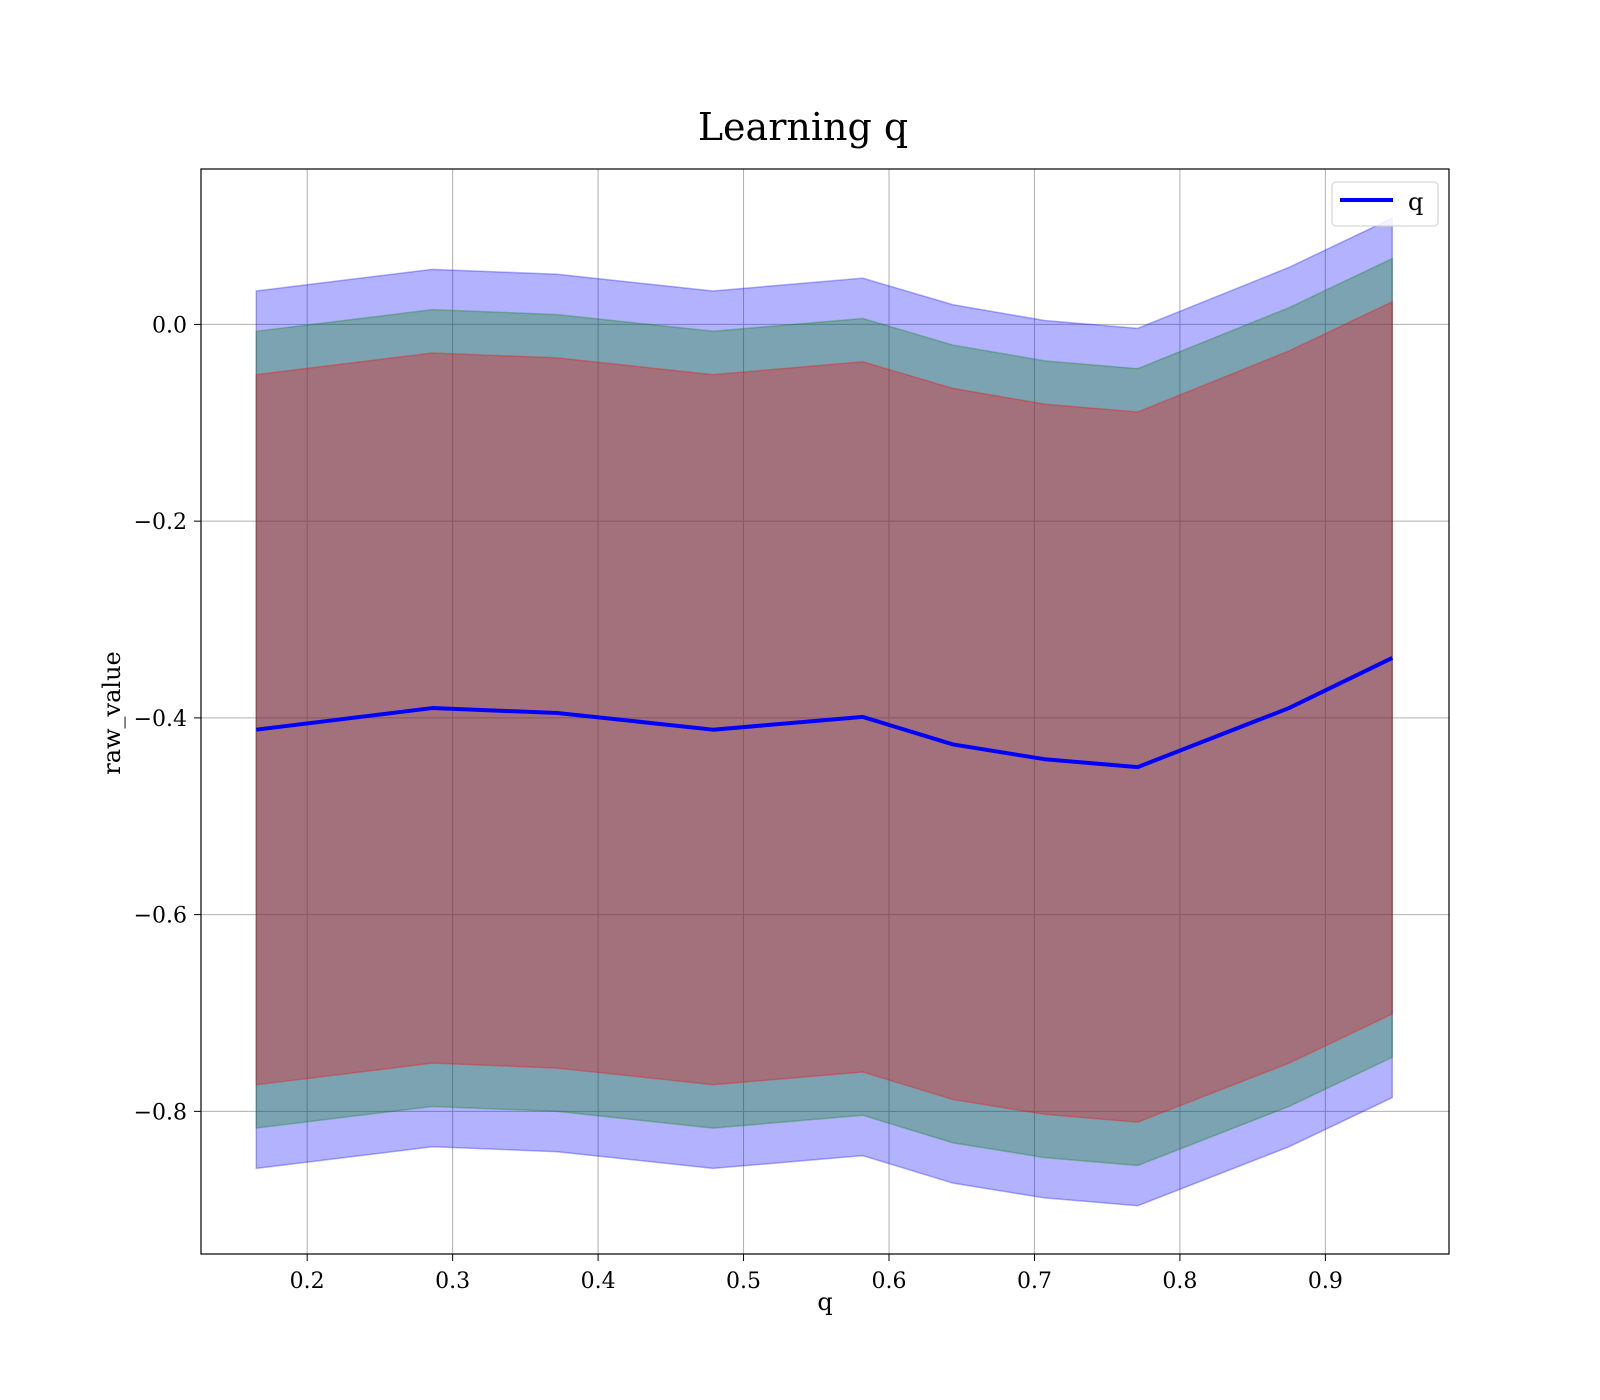 This screenshot has width=1600, height=1400. I want to click on x-tick-label: 0.5, so click(743, 1281).